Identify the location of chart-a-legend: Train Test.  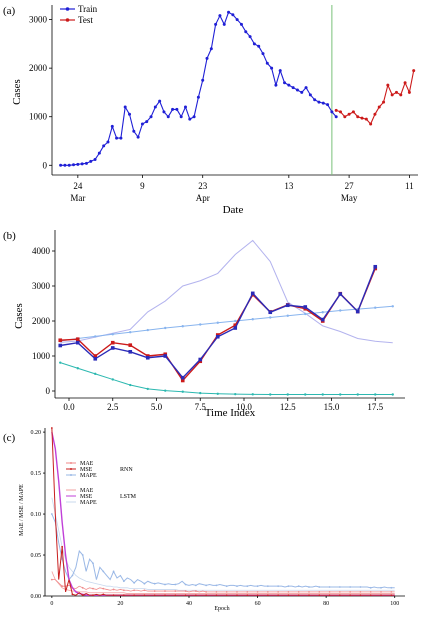
(79, 14).